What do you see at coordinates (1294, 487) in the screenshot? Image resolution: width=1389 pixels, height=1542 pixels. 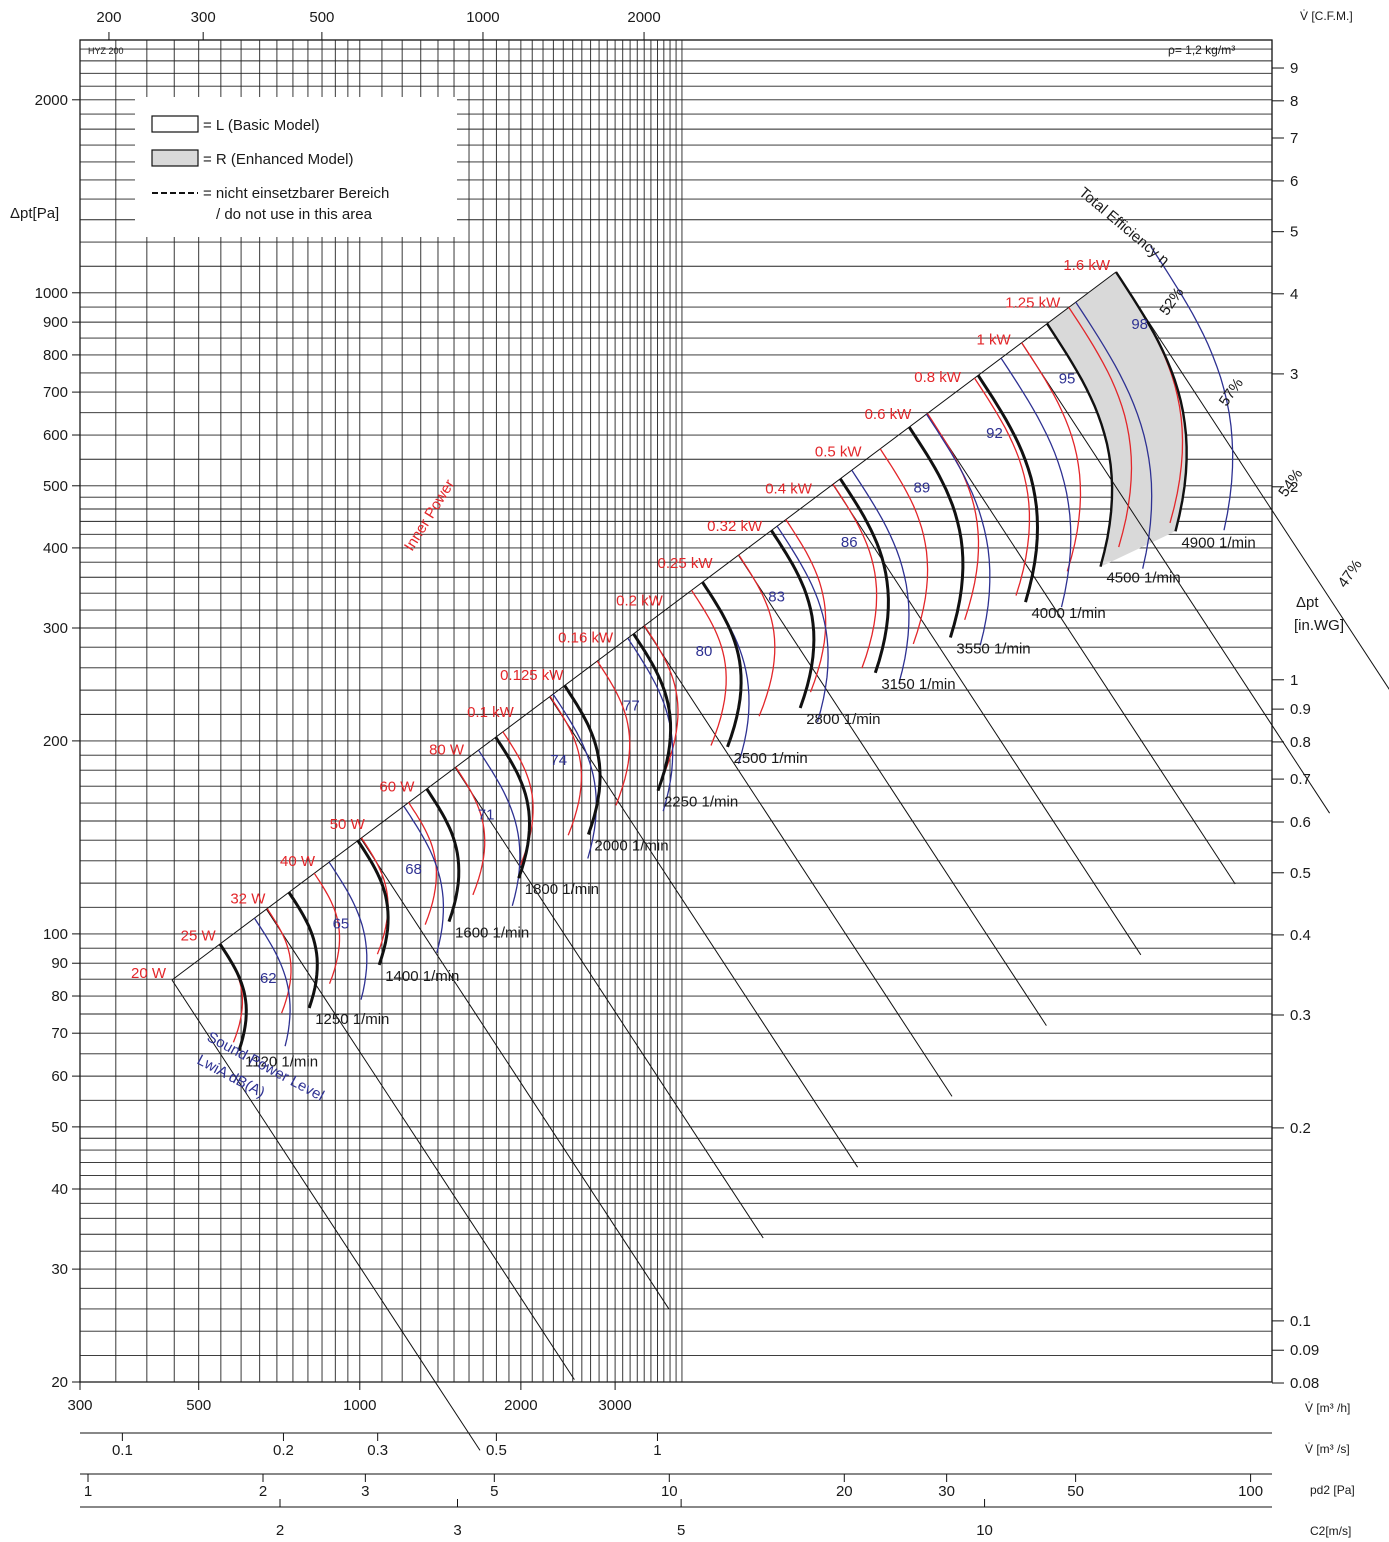 I see `right-tick-label: 2` at bounding box center [1294, 487].